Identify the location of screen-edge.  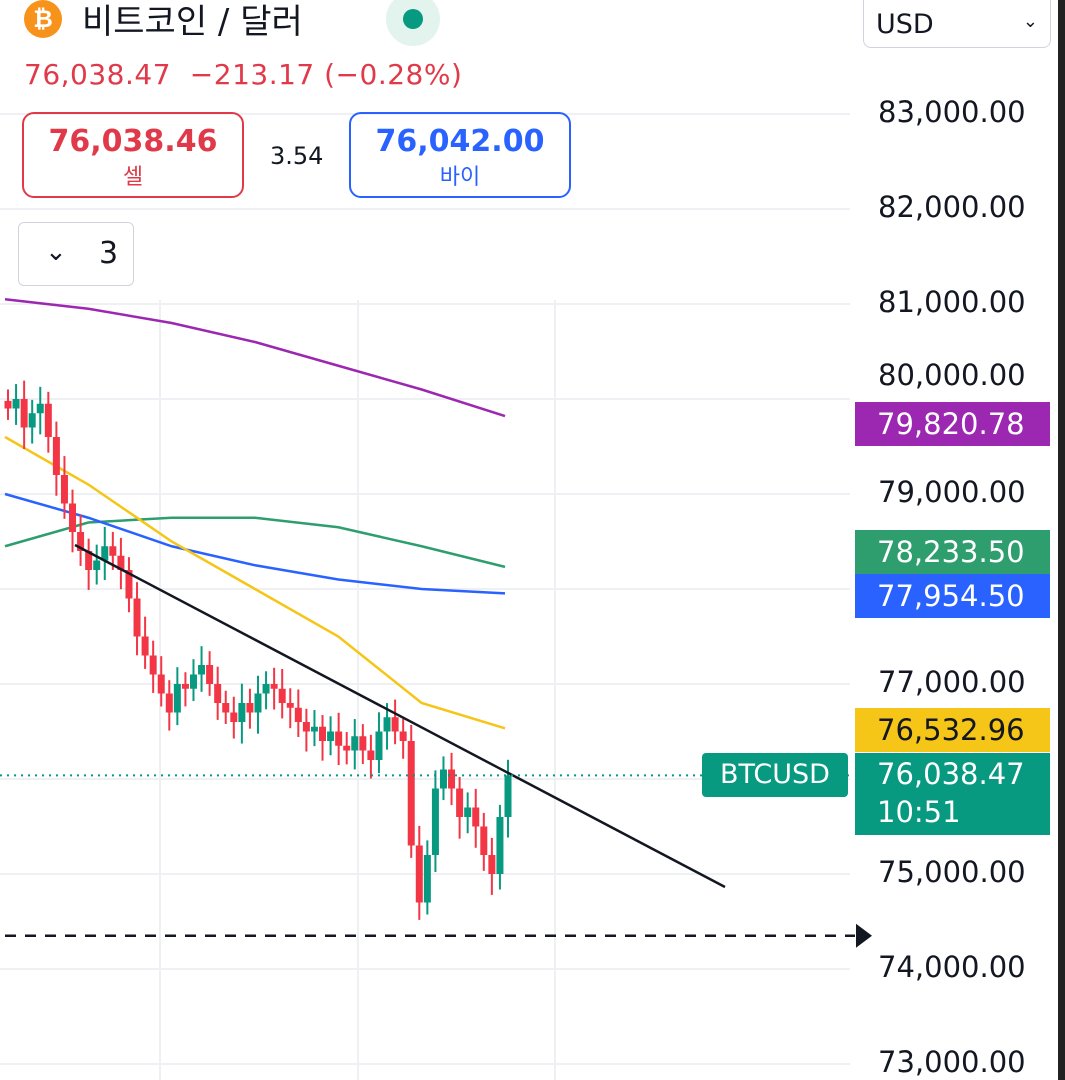
(1061, 540).